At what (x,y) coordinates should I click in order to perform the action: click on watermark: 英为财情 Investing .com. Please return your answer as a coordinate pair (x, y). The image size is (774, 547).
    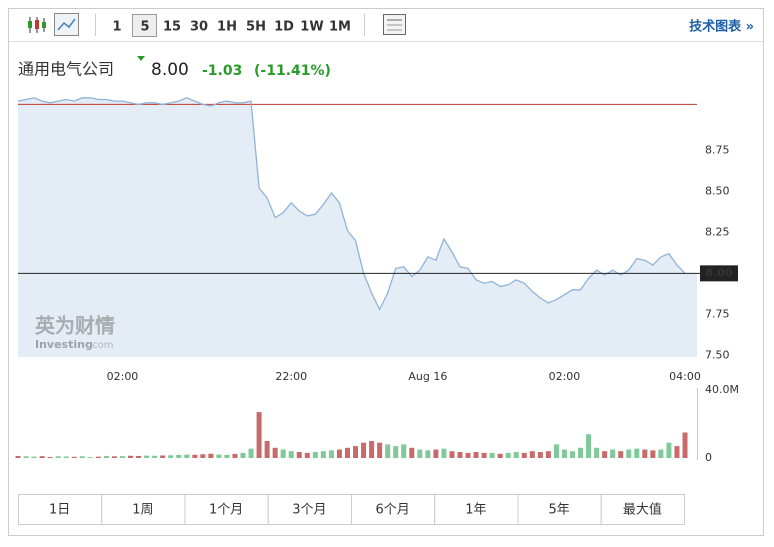
    Looking at the image, I should click on (75, 333).